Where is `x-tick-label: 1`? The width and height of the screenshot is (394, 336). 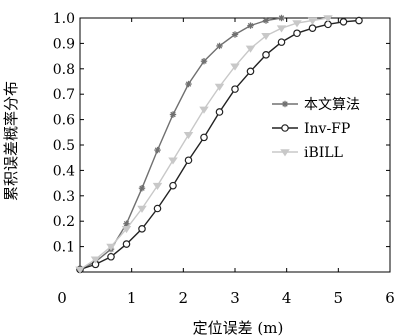 x-tick-label: 1 is located at coordinates (132, 298).